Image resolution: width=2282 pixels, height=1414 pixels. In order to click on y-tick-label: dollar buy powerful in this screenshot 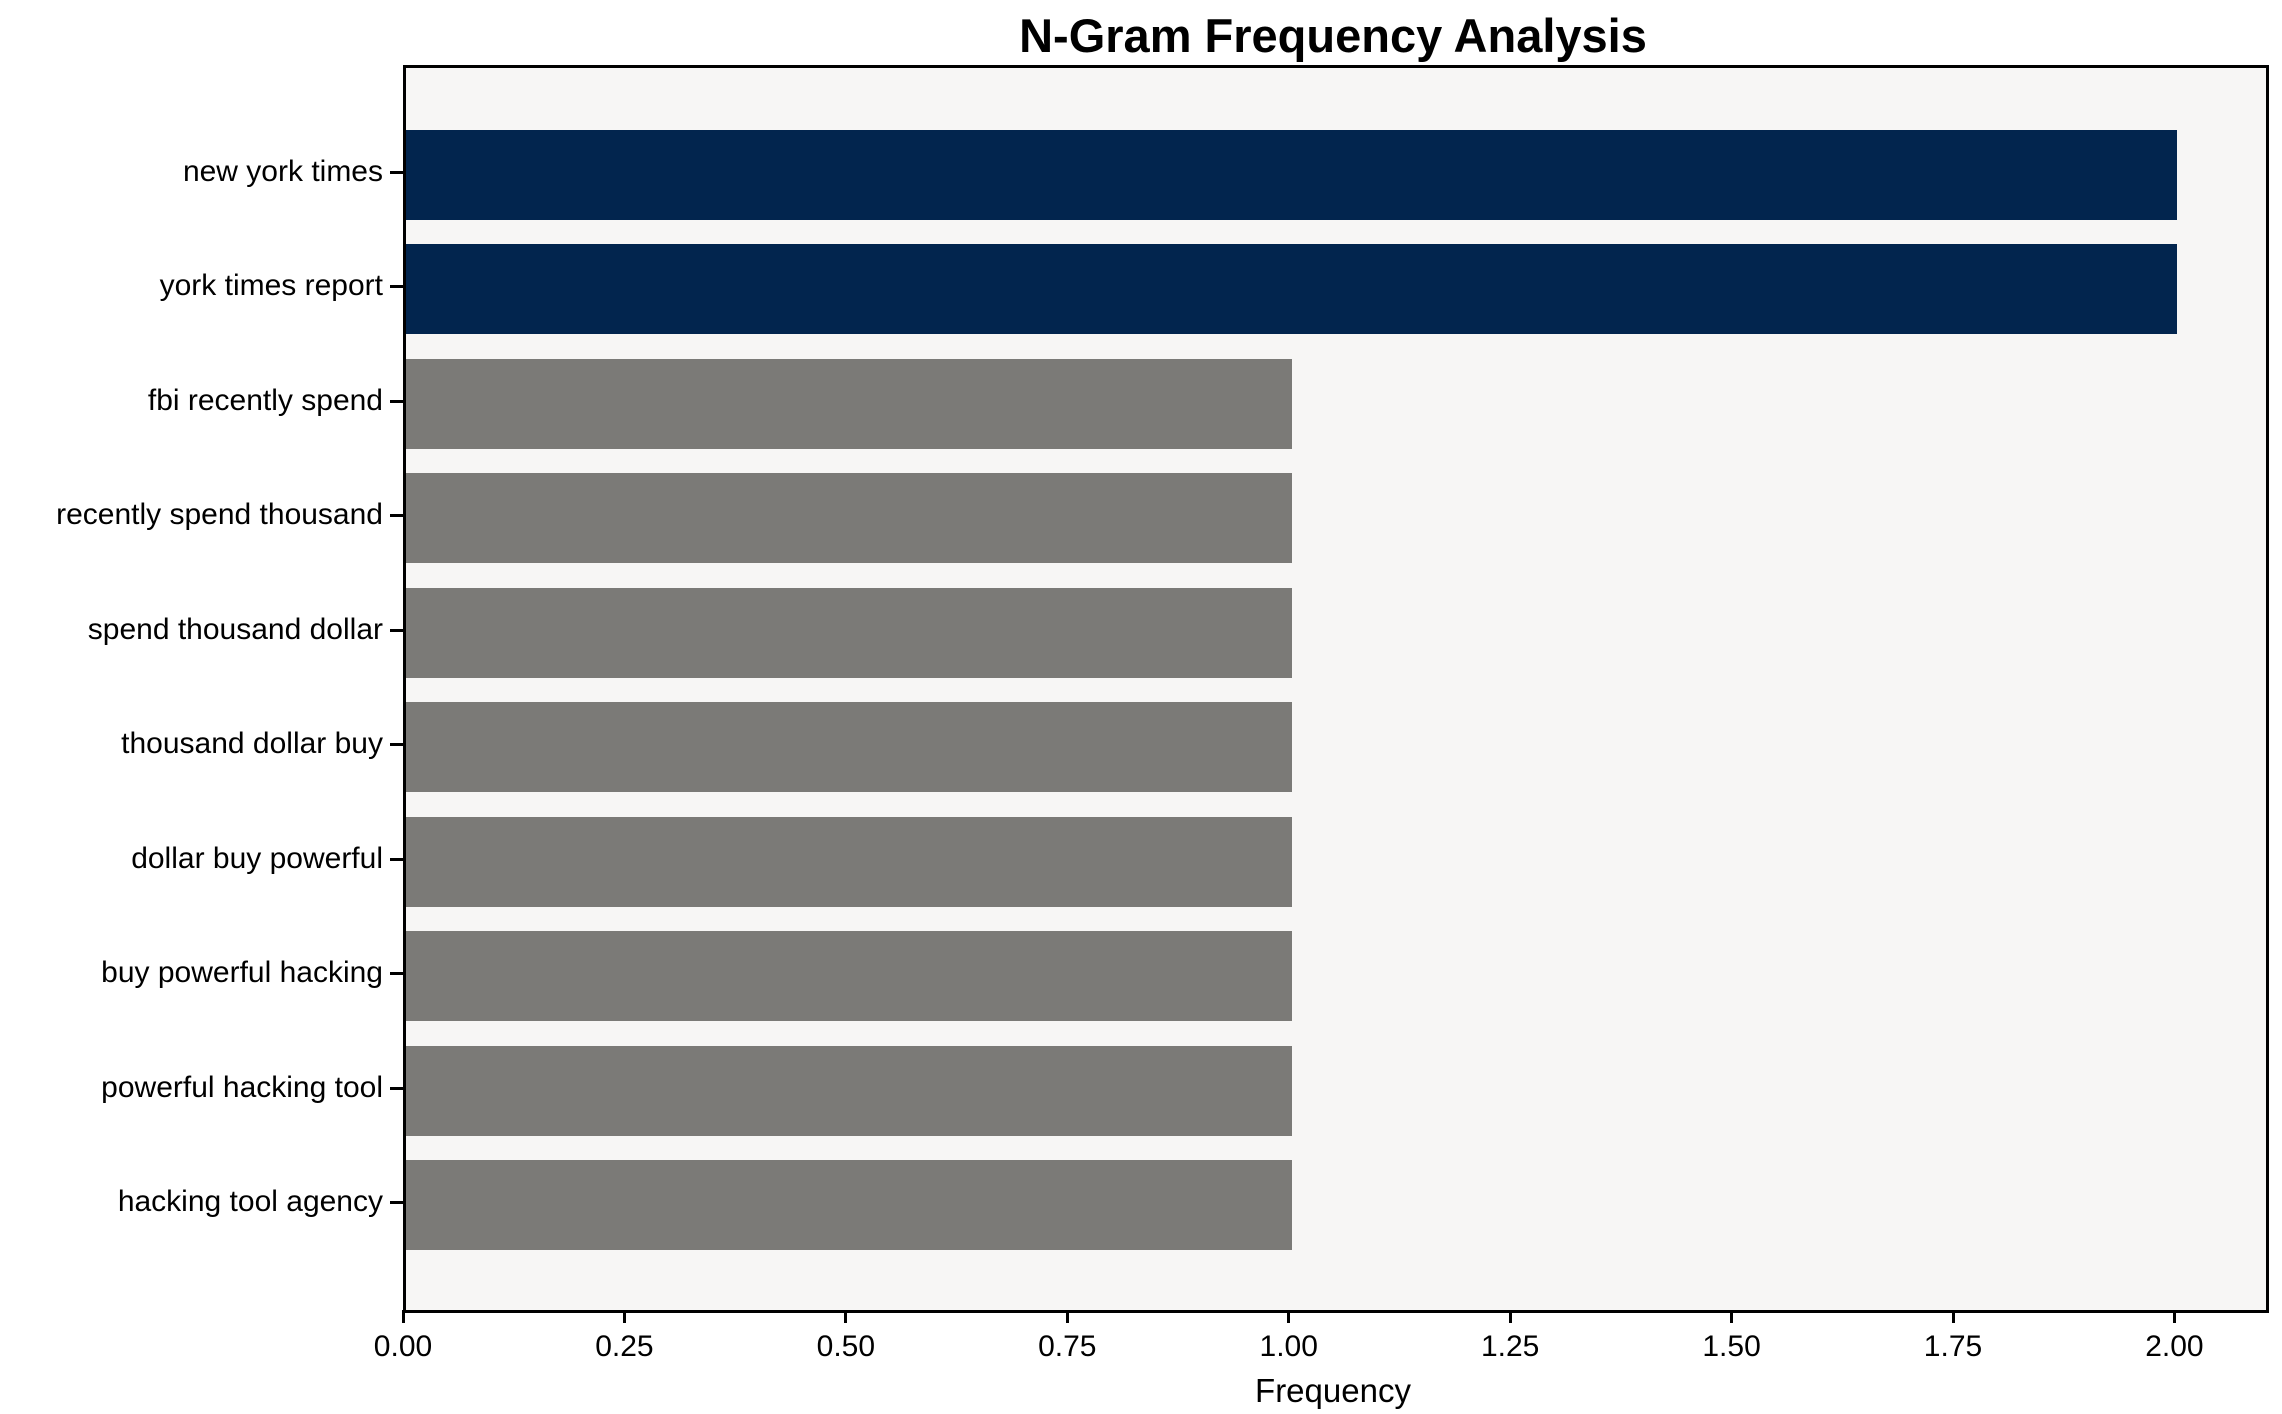, I will do `click(257, 858)`.